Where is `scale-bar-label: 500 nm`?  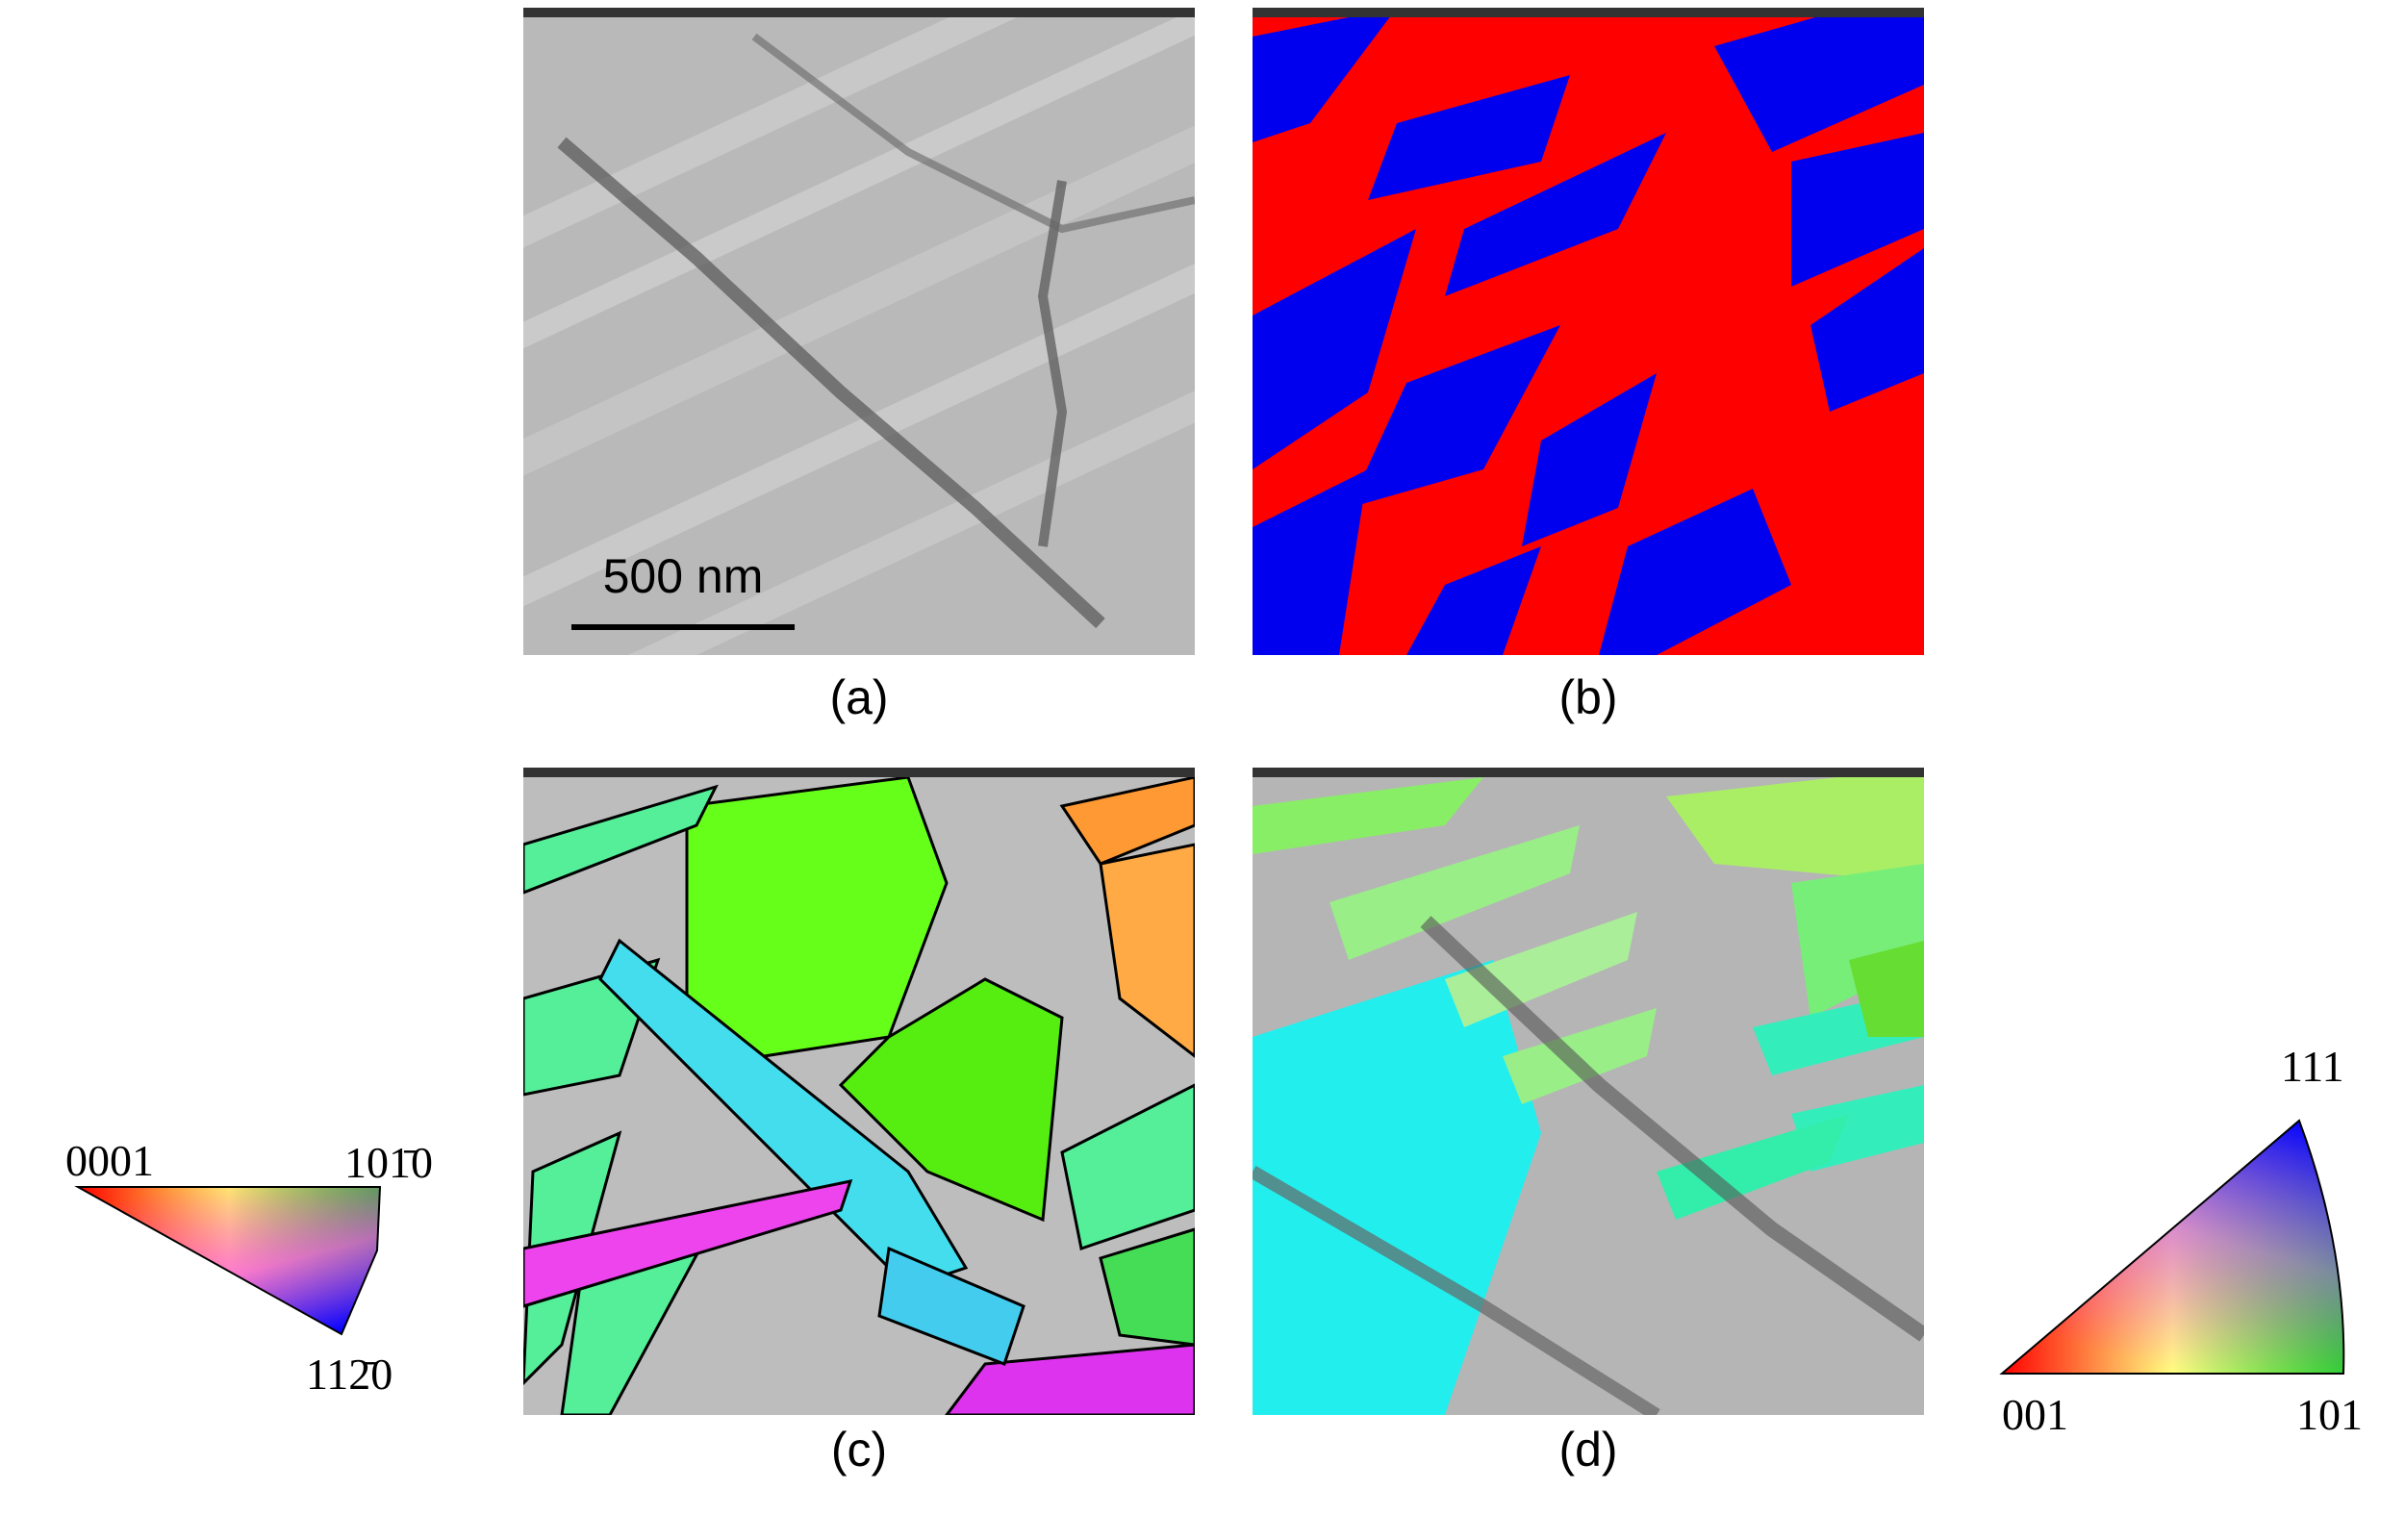 scale-bar-label: 500 nm is located at coordinates (683, 576).